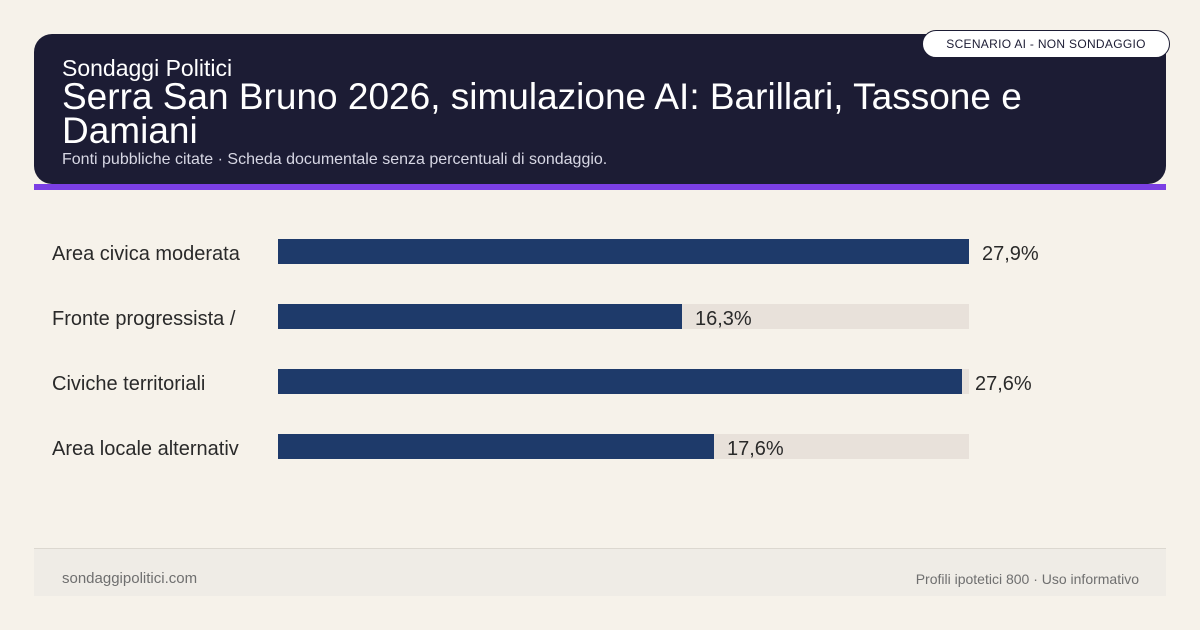 The width and height of the screenshot is (1200, 630). Describe the element at coordinates (146, 254) in the screenshot. I see `category-label: Area civica moderata` at that location.